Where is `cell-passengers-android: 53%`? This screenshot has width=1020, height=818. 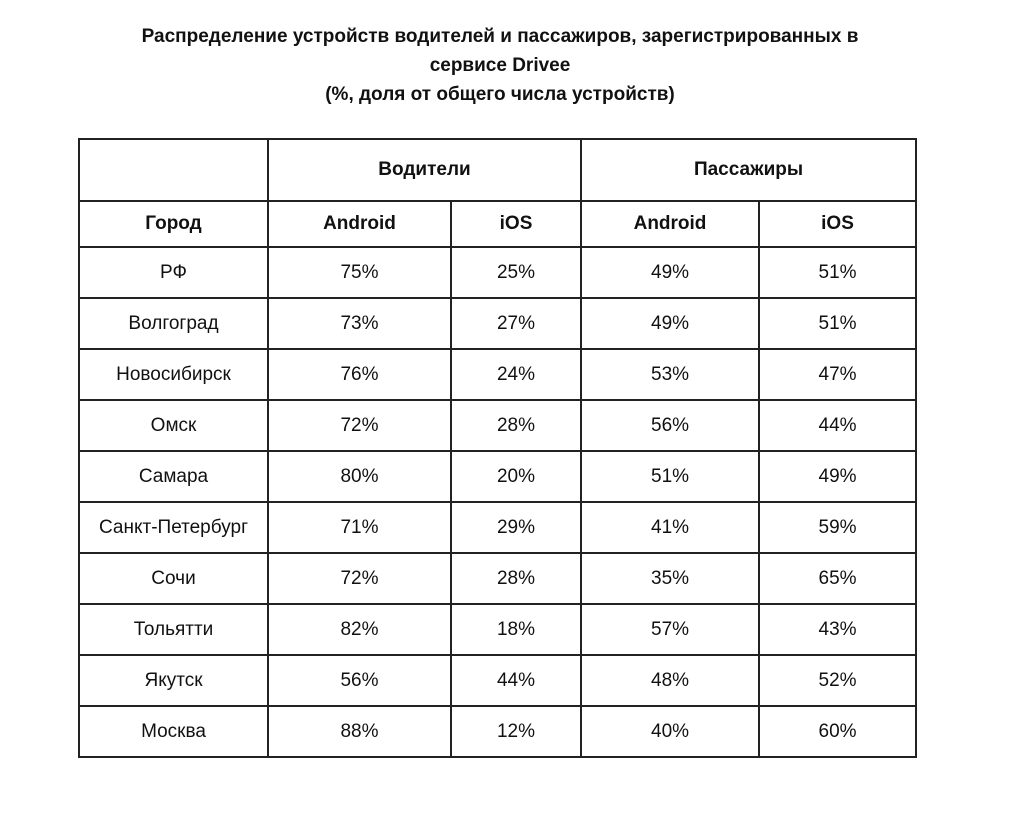
cell-passengers-android: 53% is located at coordinates (670, 374).